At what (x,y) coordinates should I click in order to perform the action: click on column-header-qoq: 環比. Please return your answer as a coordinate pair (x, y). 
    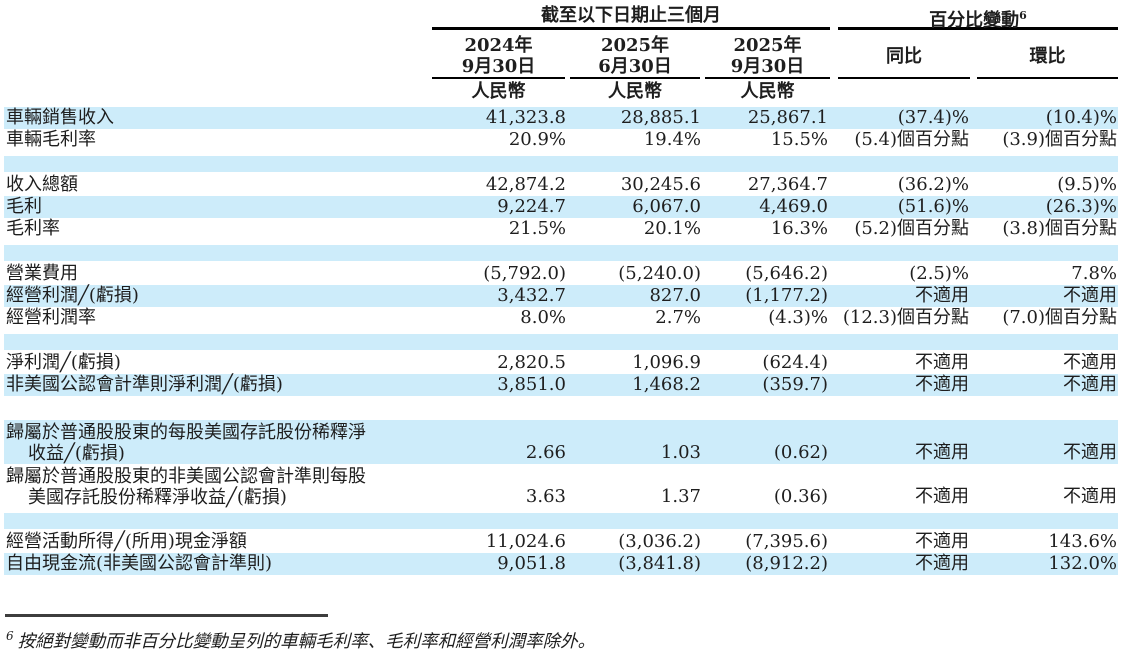
    Looking at the image, I should click on (1047, 56).